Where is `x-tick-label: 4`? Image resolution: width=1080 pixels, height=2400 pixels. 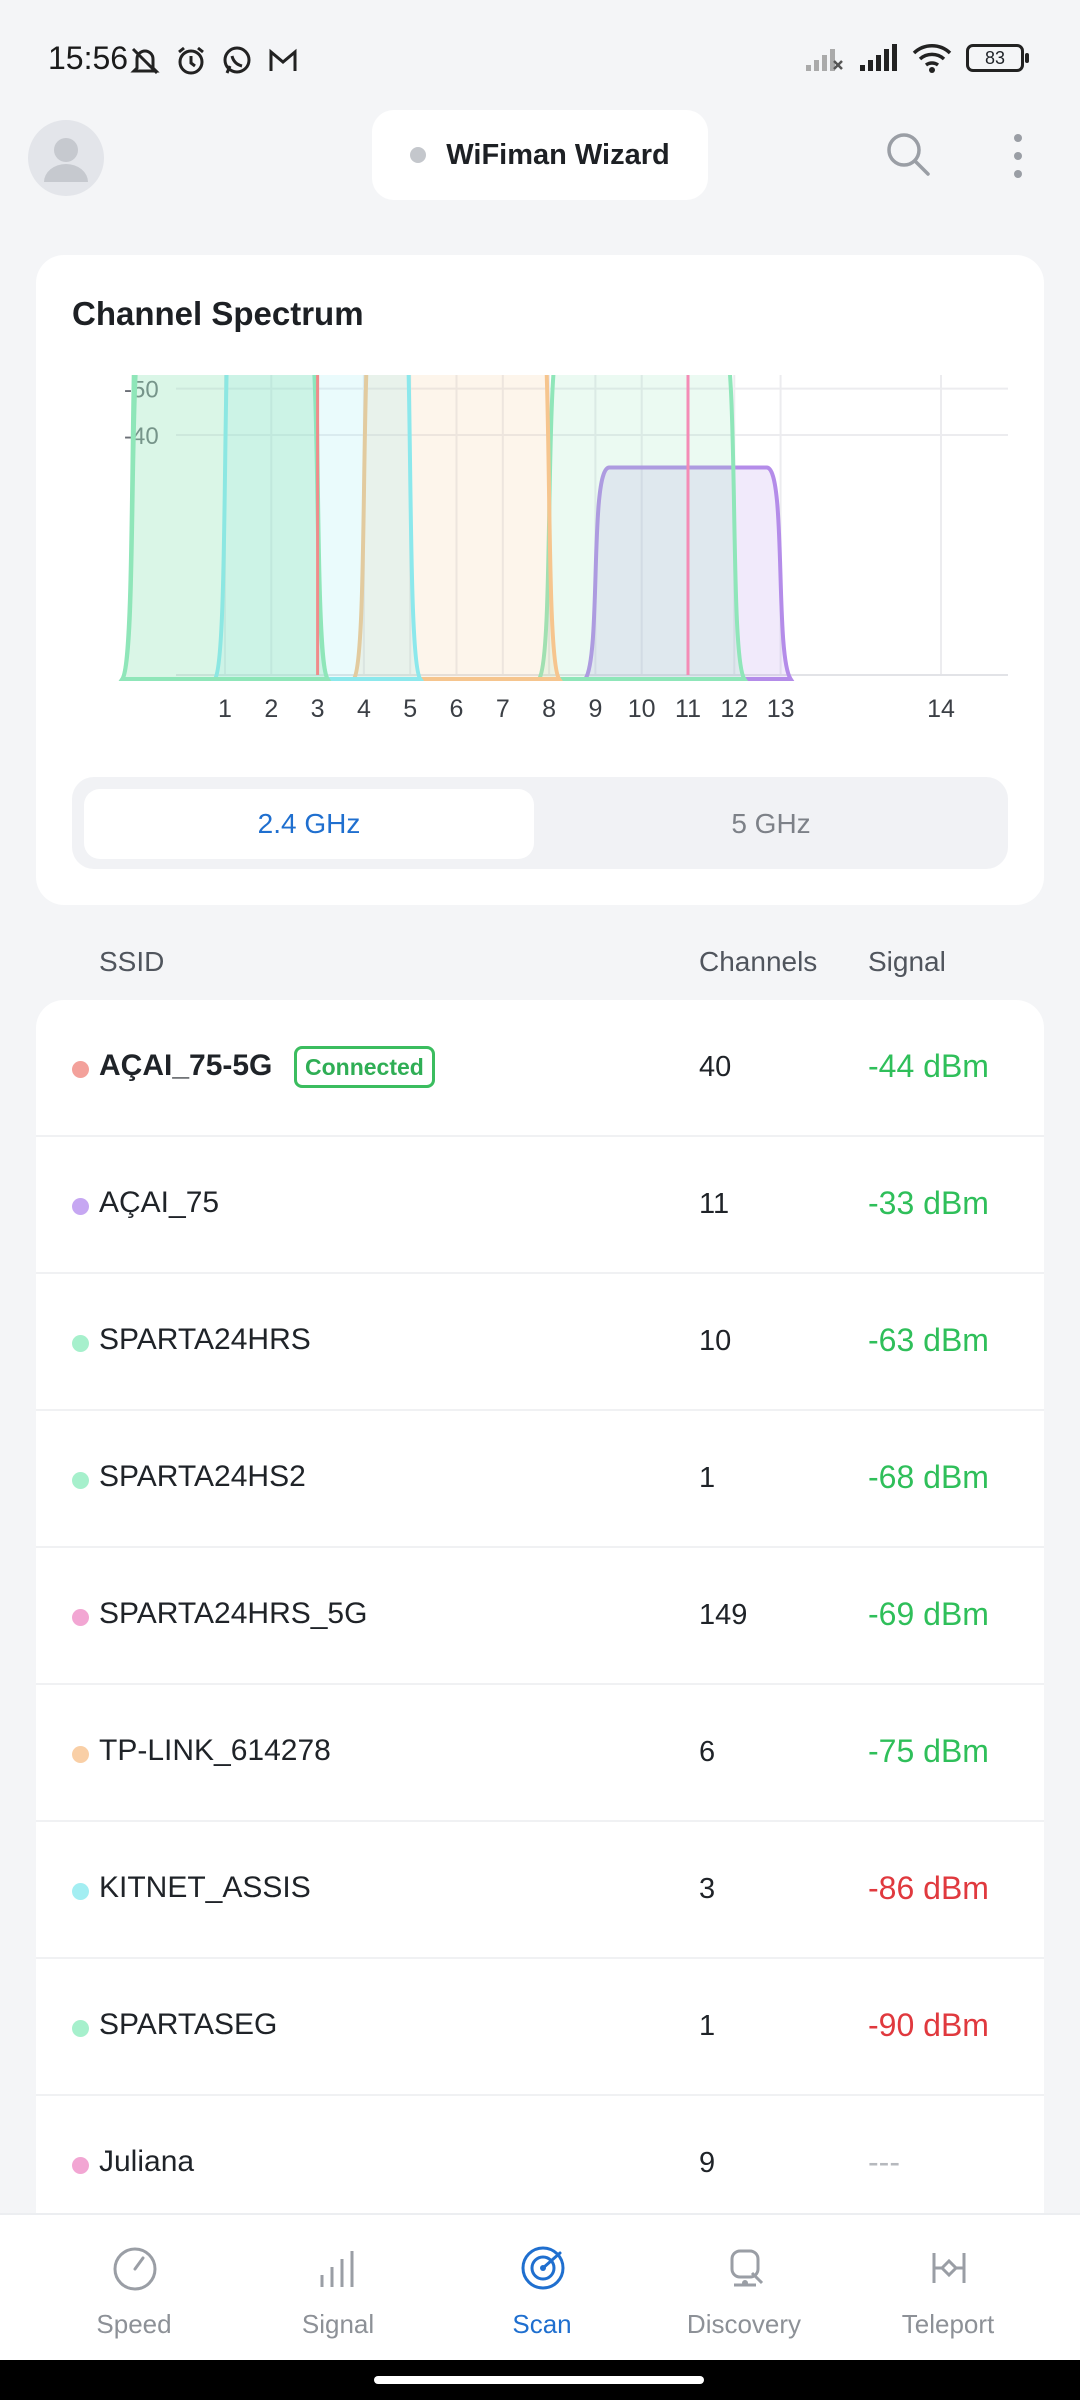
x-tick-label: 4 is located at coordinates (364, 709).